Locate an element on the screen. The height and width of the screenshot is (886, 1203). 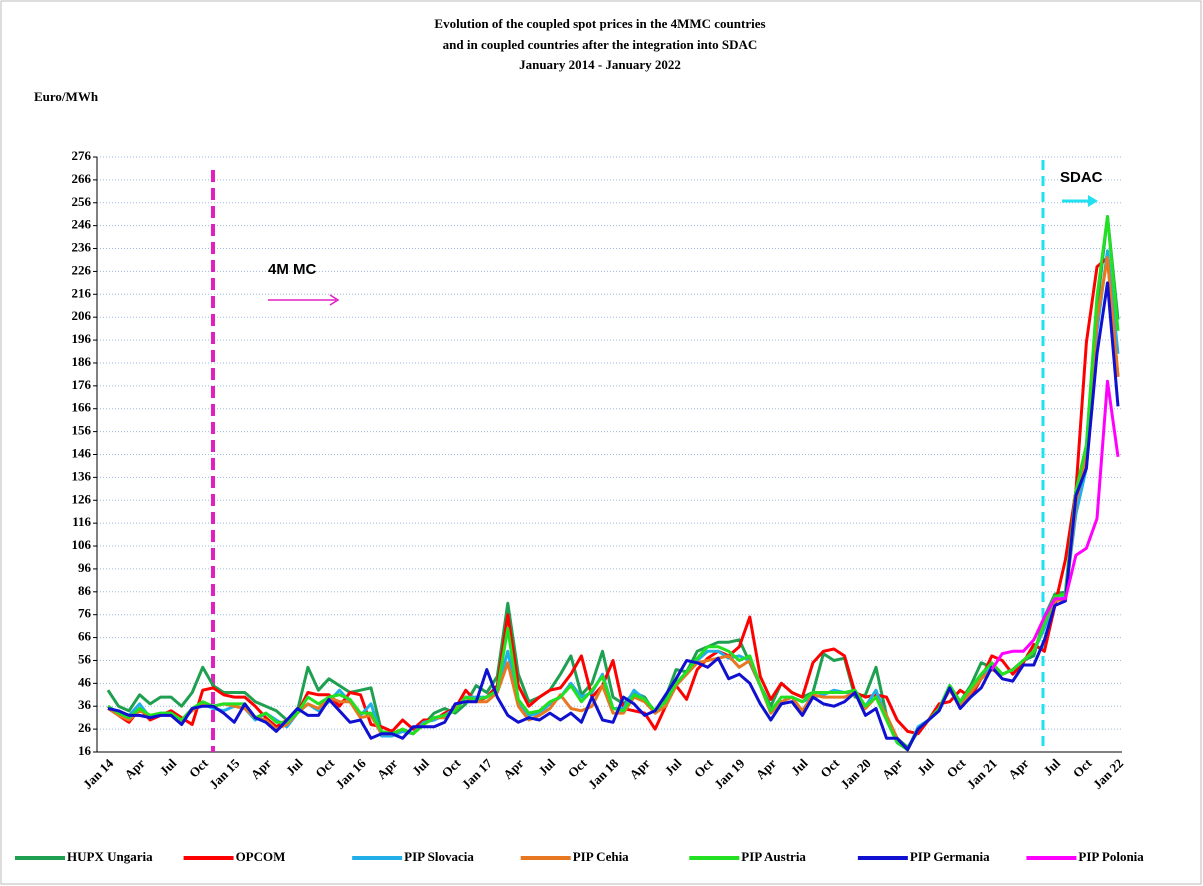
y-tick-label: 196 is located at coordinates (82, 338).